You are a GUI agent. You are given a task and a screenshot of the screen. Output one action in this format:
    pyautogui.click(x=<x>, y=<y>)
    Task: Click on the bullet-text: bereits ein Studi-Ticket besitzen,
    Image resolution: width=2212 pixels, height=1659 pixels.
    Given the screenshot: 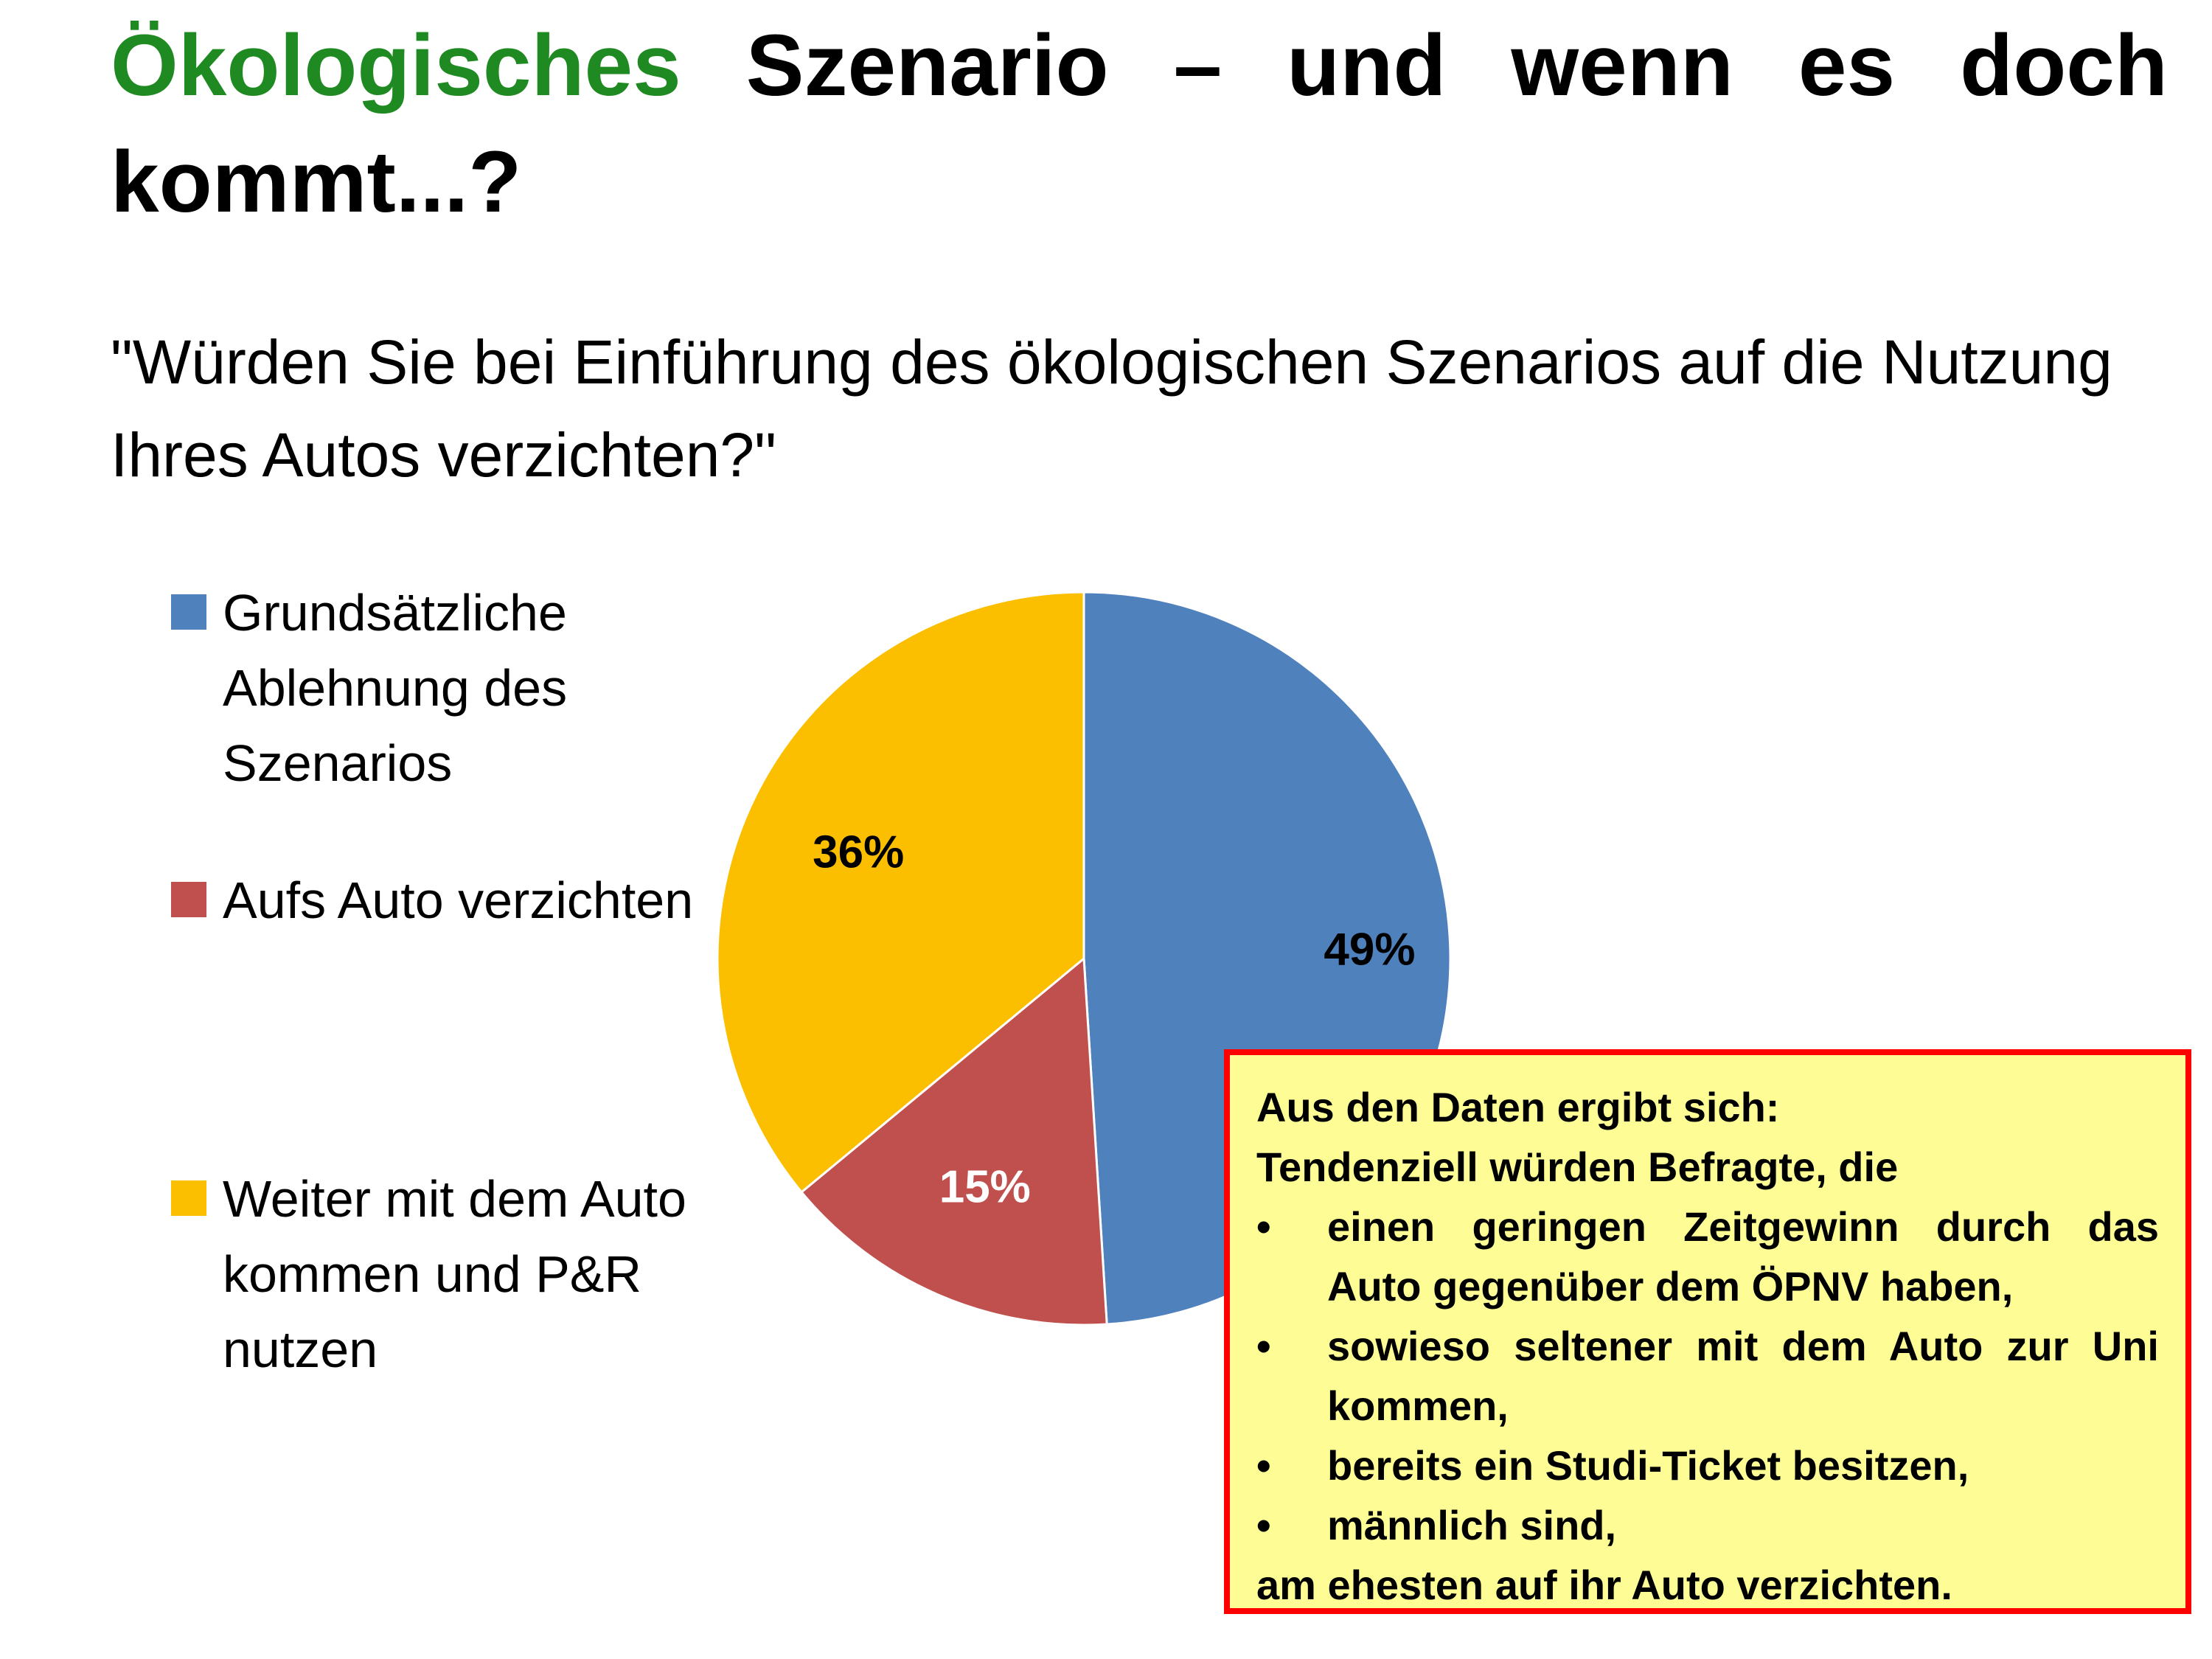 What is the action you would take?
    pyautogui.click(x=1648, y=1465)
    